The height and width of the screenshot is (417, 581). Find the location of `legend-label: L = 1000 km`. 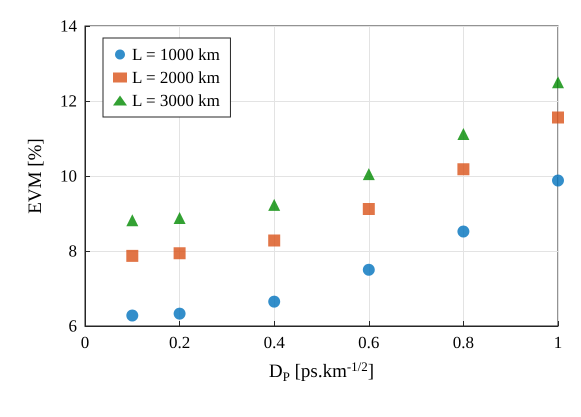

legend-label: L = 1000 km is located at coordinates (176, 54).